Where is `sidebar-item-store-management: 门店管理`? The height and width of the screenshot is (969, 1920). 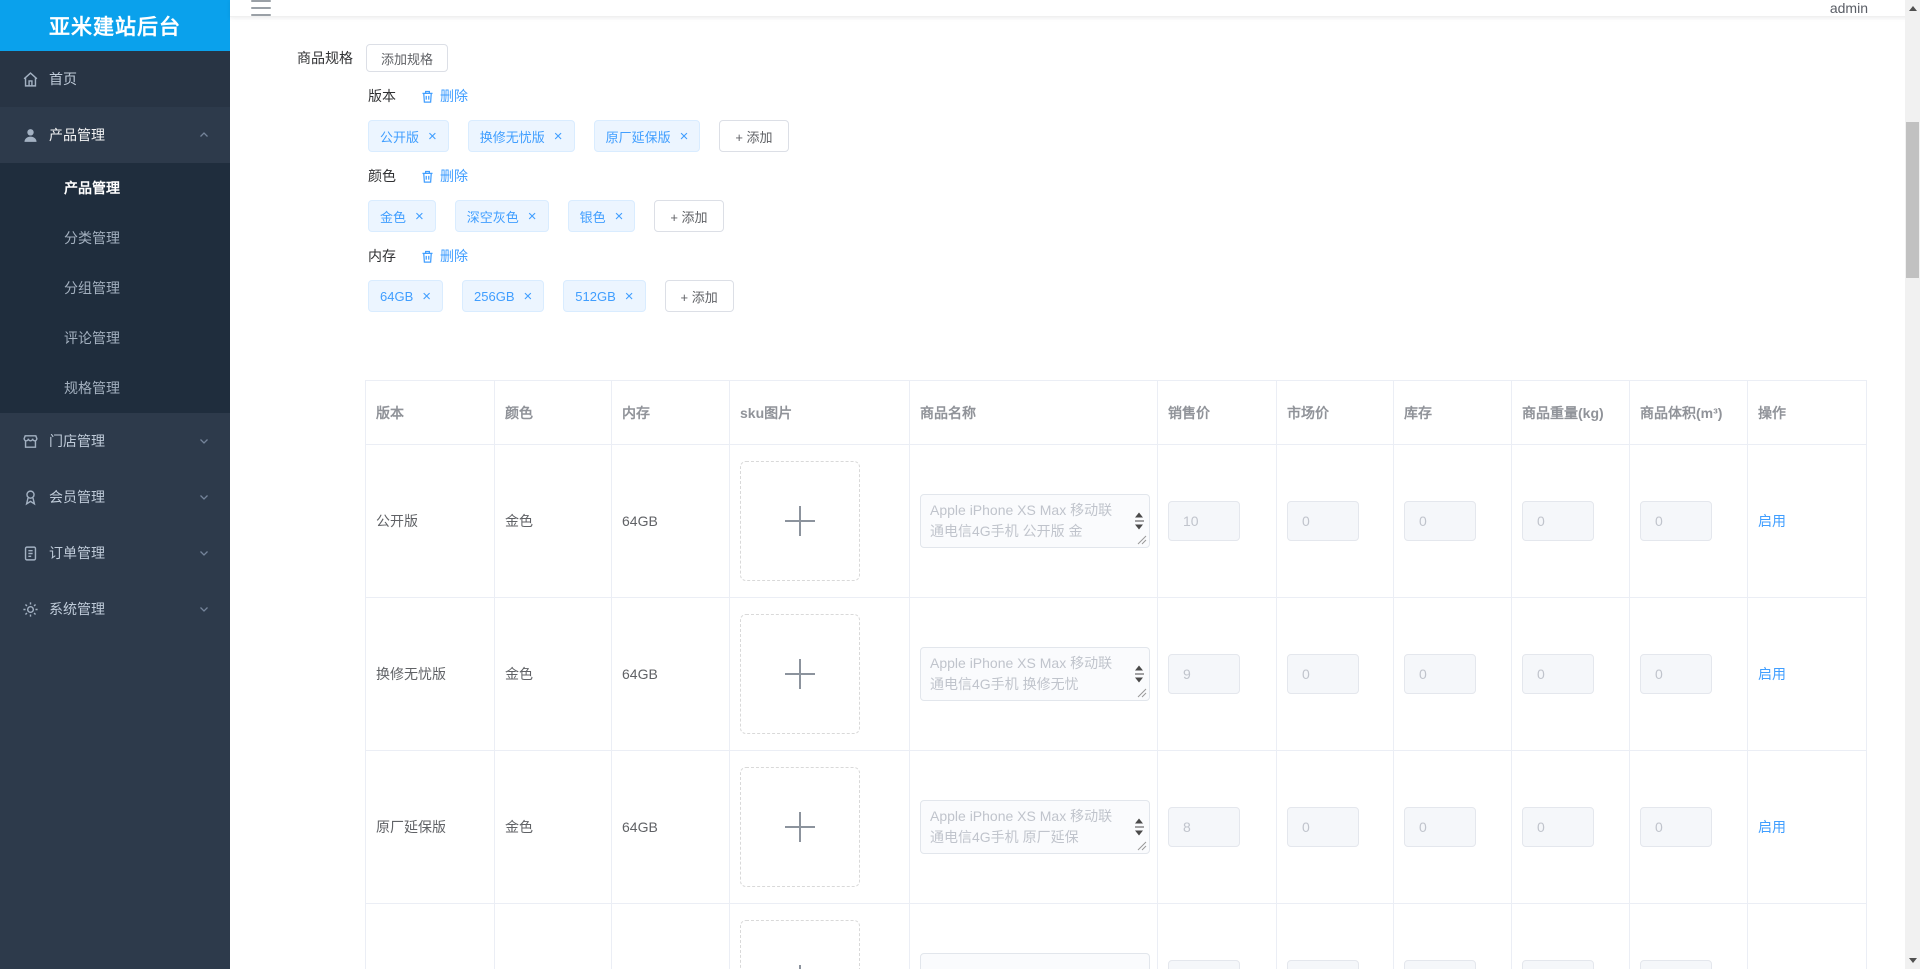 sidebar-item-store-management: 门店管理 is located at coordinates (115, 441).